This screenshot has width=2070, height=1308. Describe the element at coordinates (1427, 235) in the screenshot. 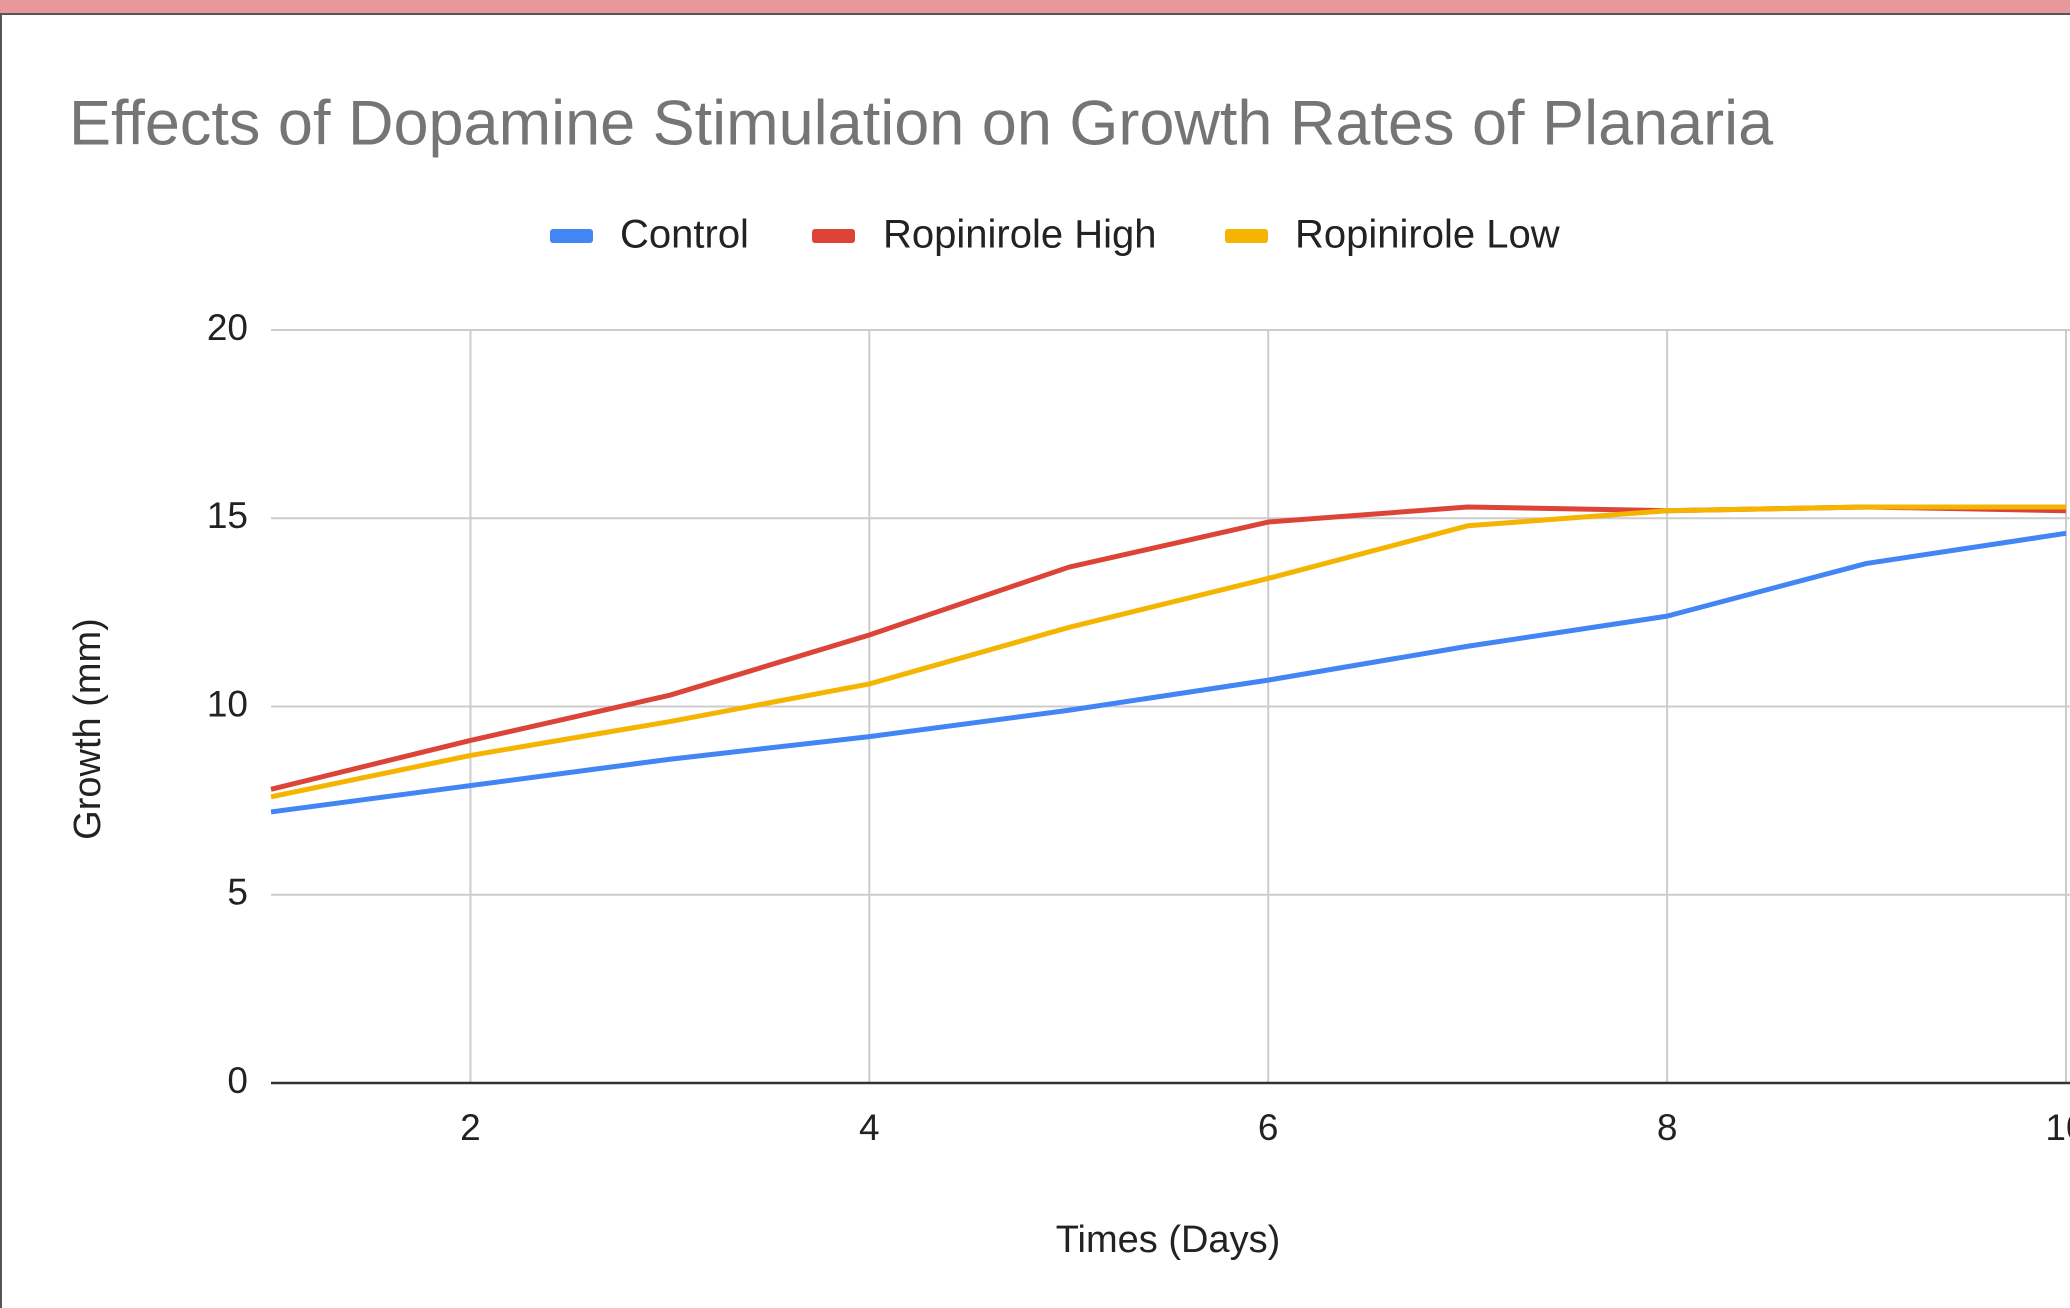

I see `legend-label: Ropinirole Low` at that location.